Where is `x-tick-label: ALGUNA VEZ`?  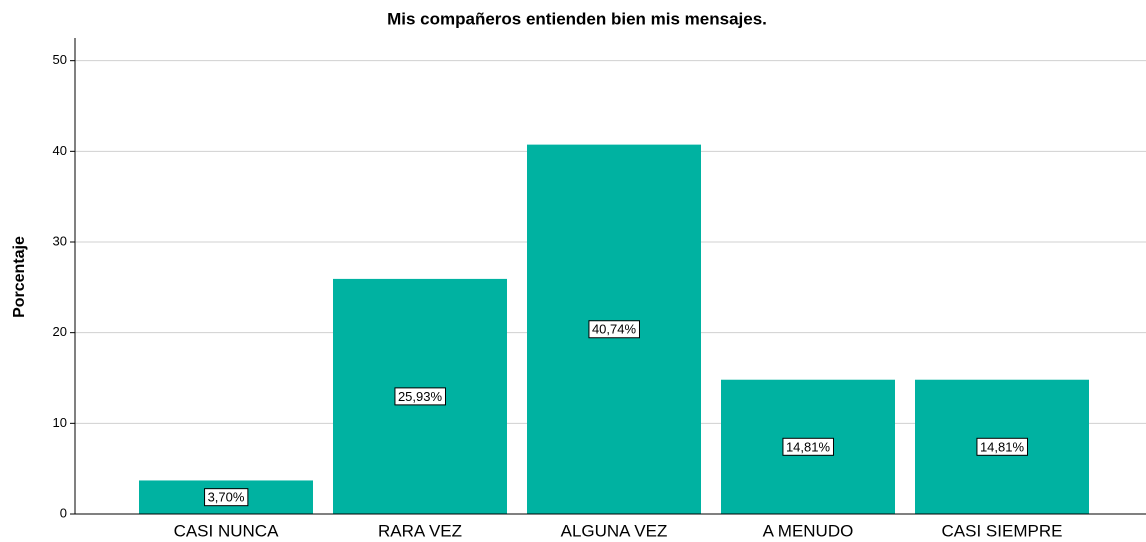 x-tick-label: ALGUNA VEZ is located at coordinates (614, 530).